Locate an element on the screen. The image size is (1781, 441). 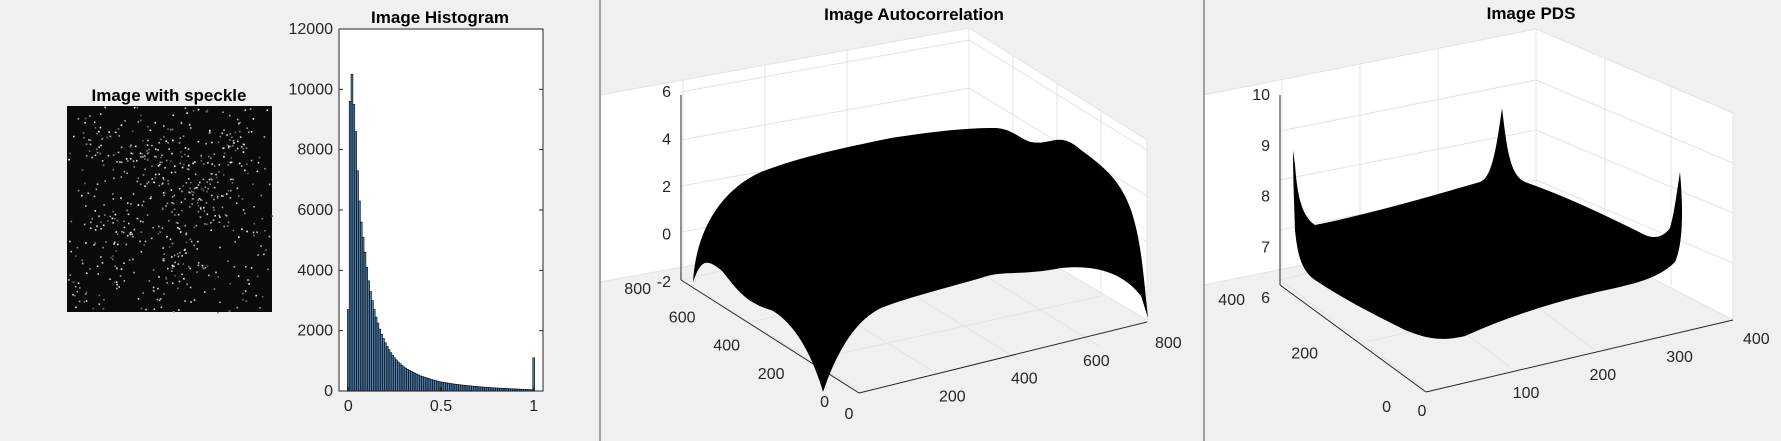
pds-x-tick-label: 100 is located at coordinates (1526, 393).